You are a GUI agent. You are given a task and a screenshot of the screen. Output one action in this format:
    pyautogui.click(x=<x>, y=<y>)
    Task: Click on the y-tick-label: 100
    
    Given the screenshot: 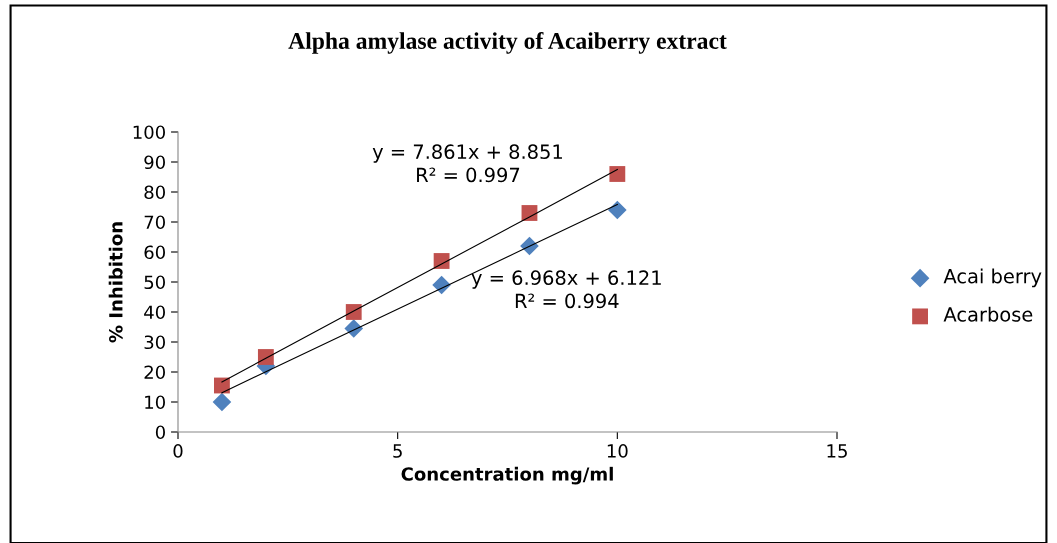 What is the action you would take?
    pyautogui.click(x=149, y=132)
    